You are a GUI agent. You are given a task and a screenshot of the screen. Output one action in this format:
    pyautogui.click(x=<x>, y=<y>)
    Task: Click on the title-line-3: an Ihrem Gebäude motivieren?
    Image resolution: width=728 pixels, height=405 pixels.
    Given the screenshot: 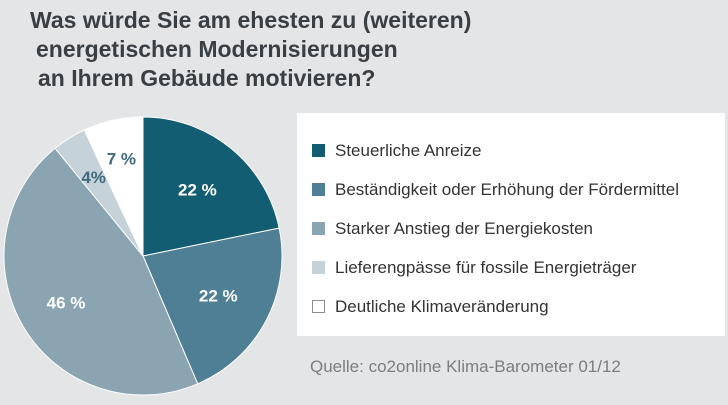 What is the action you would take?
    pyautogui.click(x=207, y=78)
    